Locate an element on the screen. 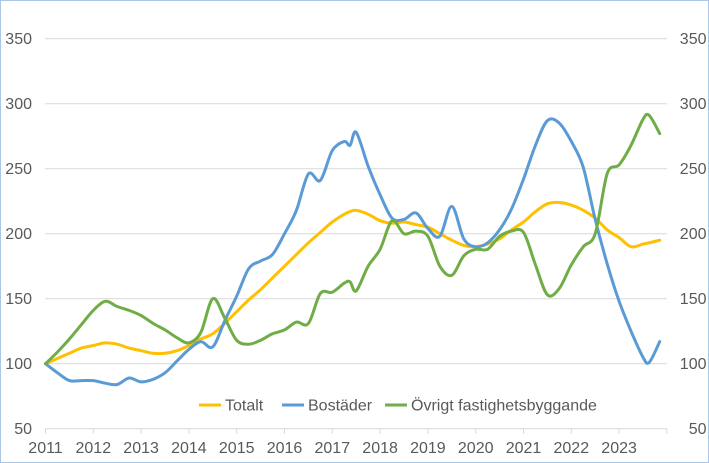  legend-item-bost-der: Bostäder is located at coordinates (327, 406).